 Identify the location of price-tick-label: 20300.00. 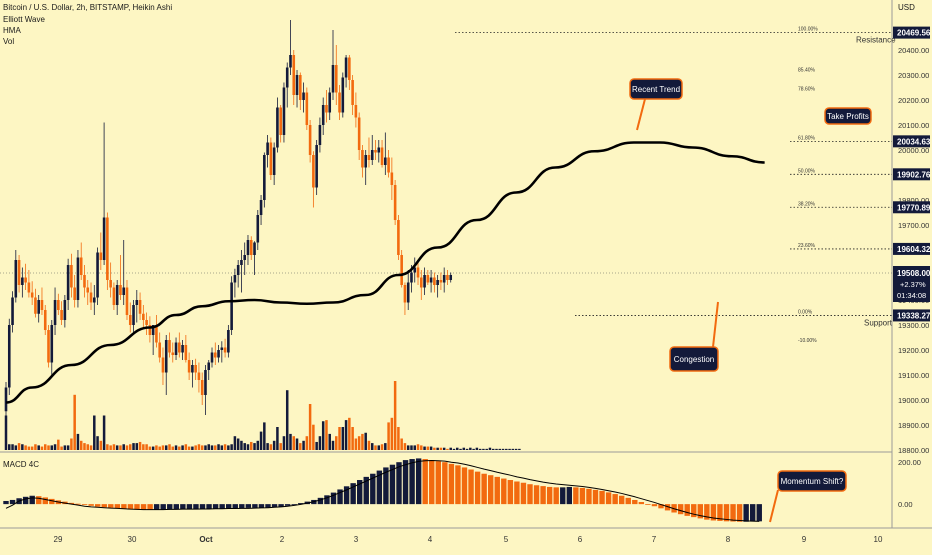
(913, 75).